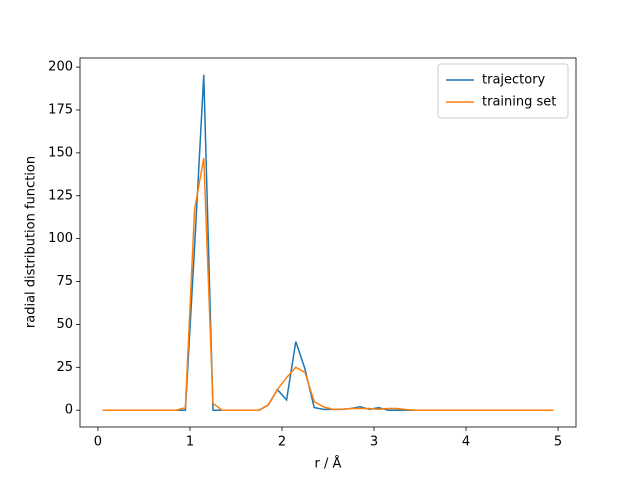  I want to click on y-tick-label: 150, so click(60, 152).